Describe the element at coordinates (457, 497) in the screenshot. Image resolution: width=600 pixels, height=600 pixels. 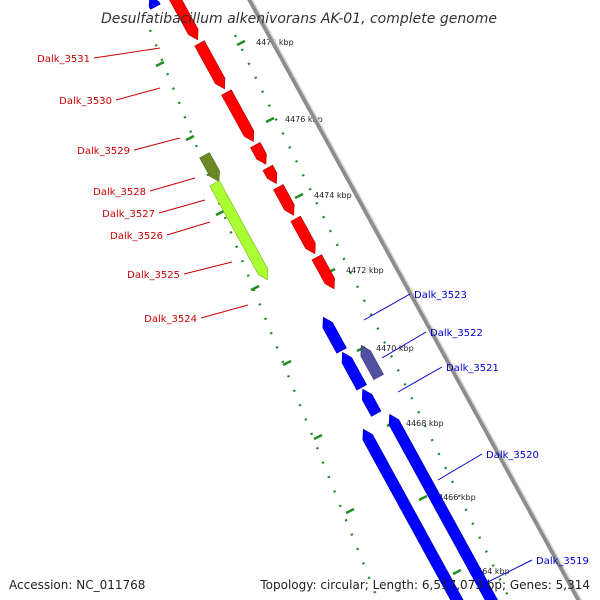
I see `scale-tick-label: 4466 kbp` at that location.